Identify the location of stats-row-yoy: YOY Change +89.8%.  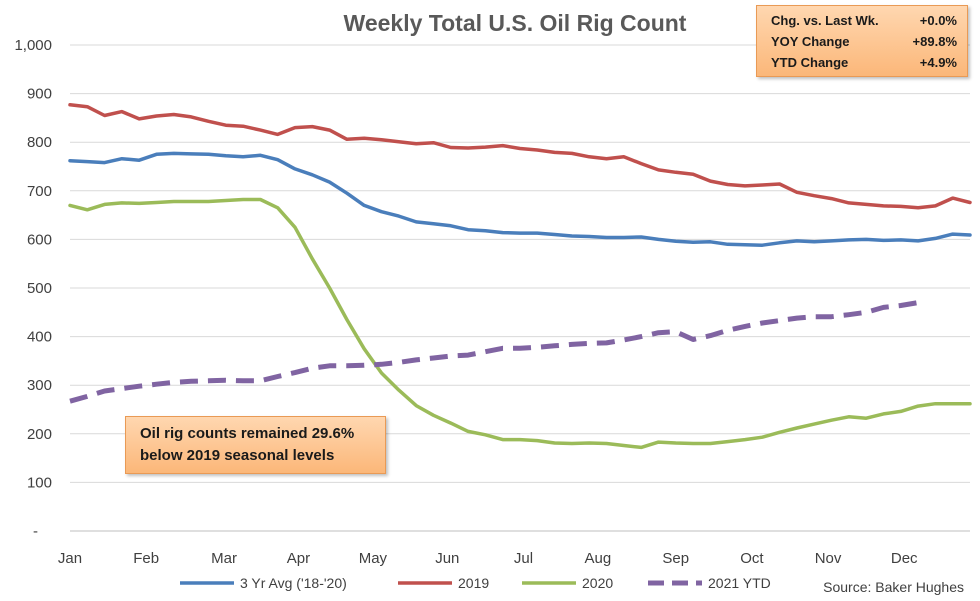
(862, 41).